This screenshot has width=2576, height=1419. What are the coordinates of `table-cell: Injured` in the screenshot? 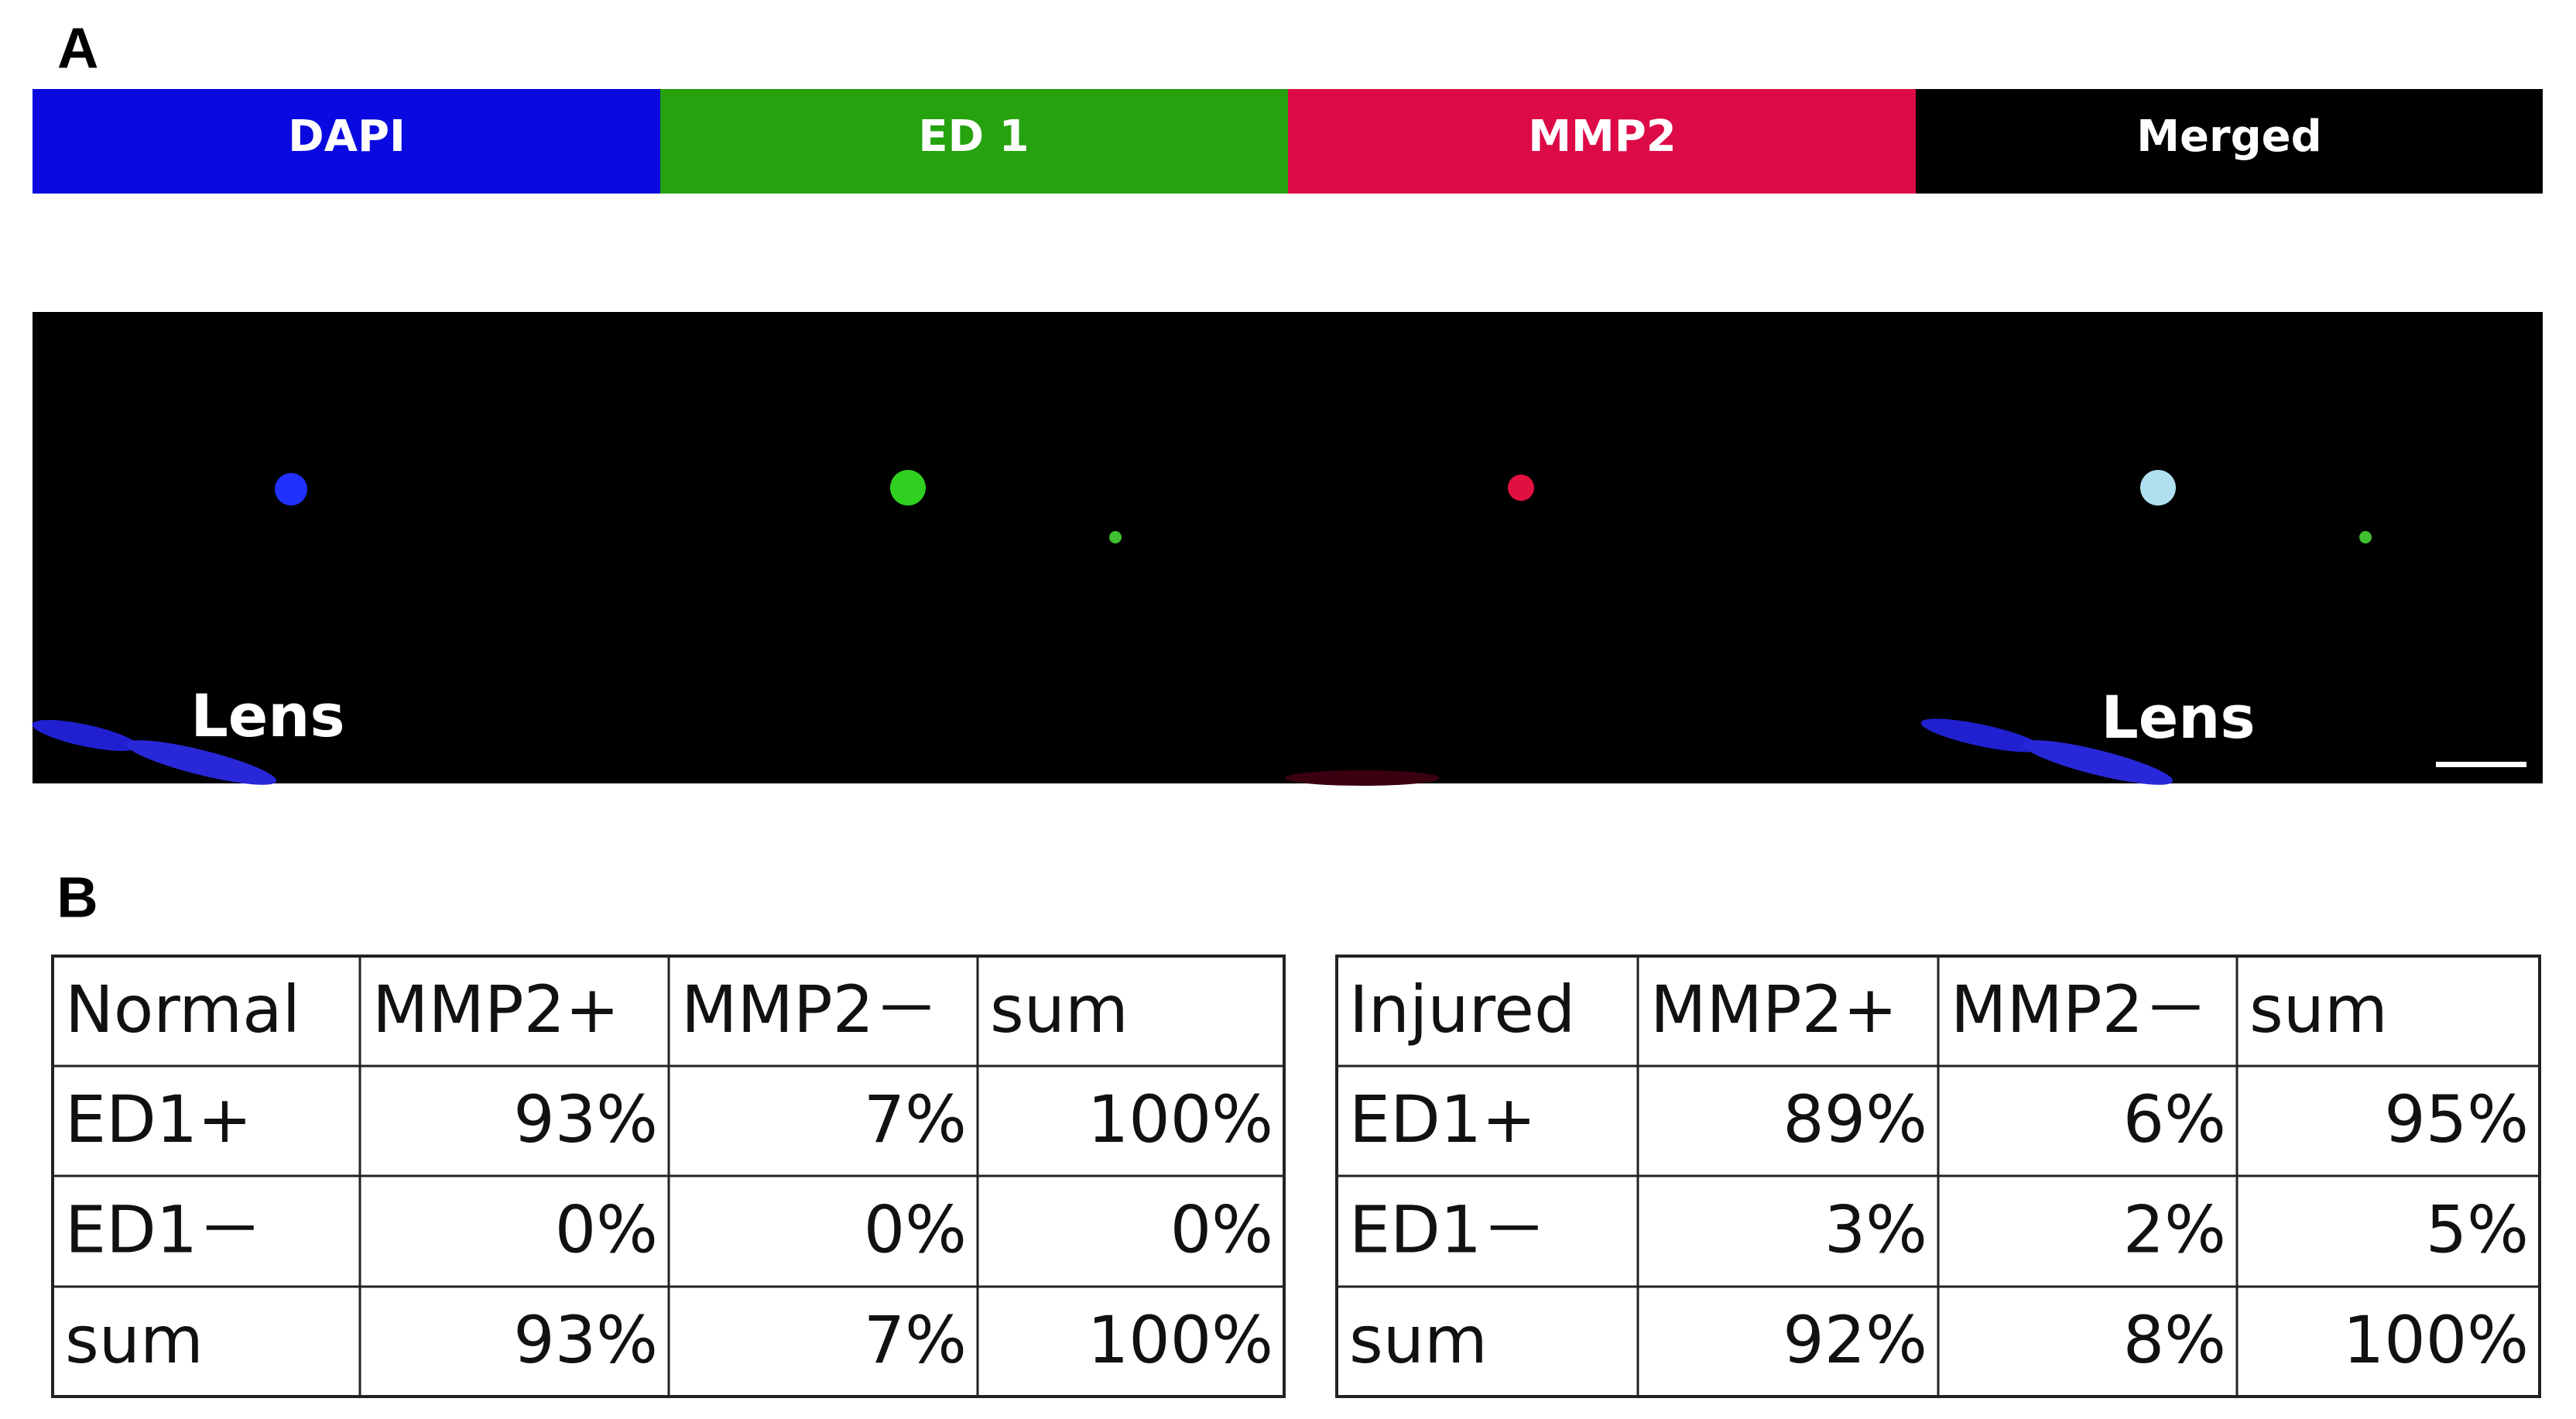 It's located at (1462, 1009).